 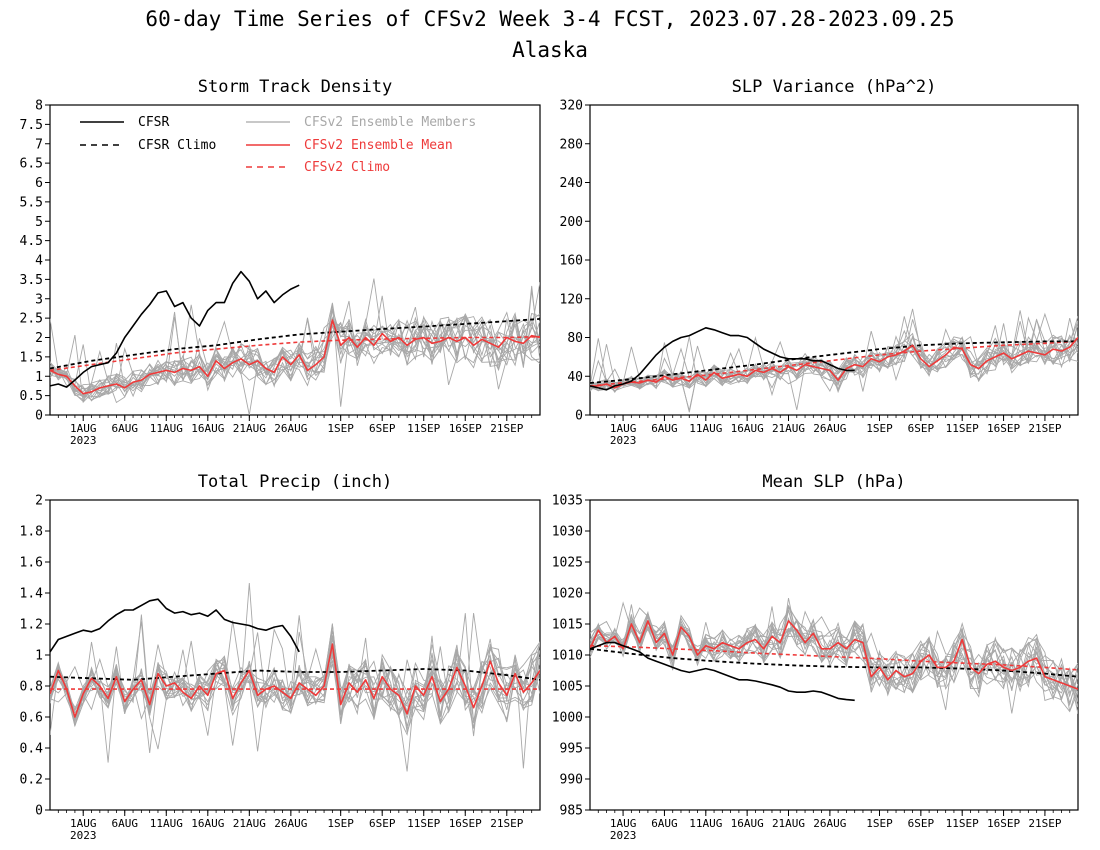 What do you see at coordinates (571, 299) in the screenshot?
I see `y-tick-label: 120` at bounding box center [571, 299].